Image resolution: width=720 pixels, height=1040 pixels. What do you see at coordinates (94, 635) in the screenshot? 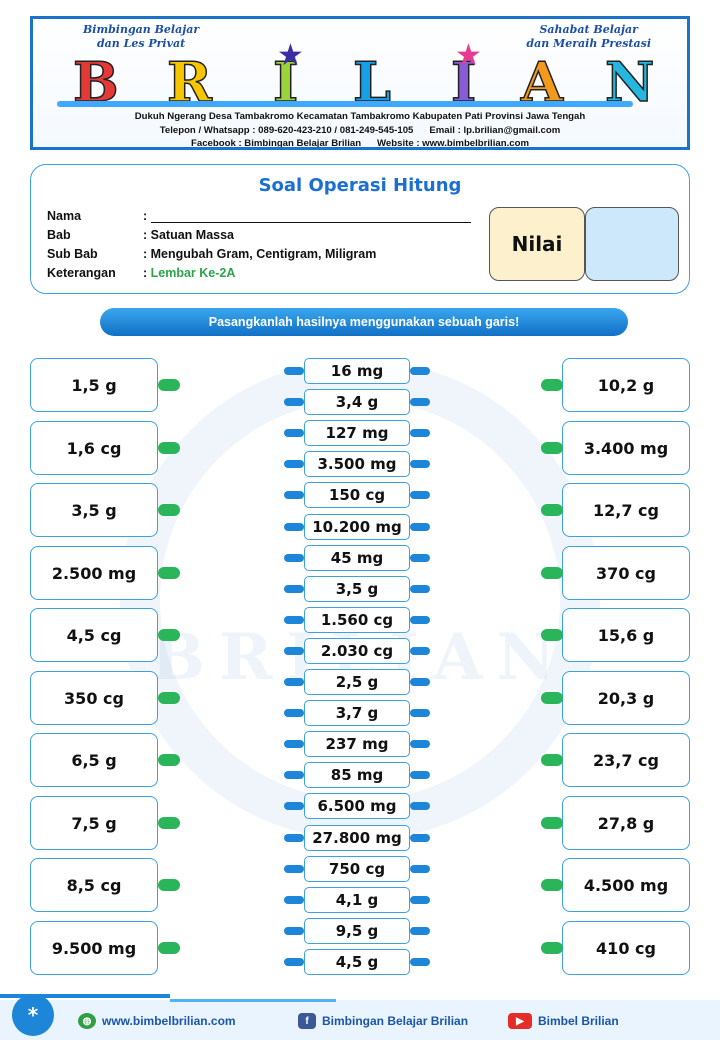
I see `left-answer-box: 4,5 cg` at bounding box center [94, 635].